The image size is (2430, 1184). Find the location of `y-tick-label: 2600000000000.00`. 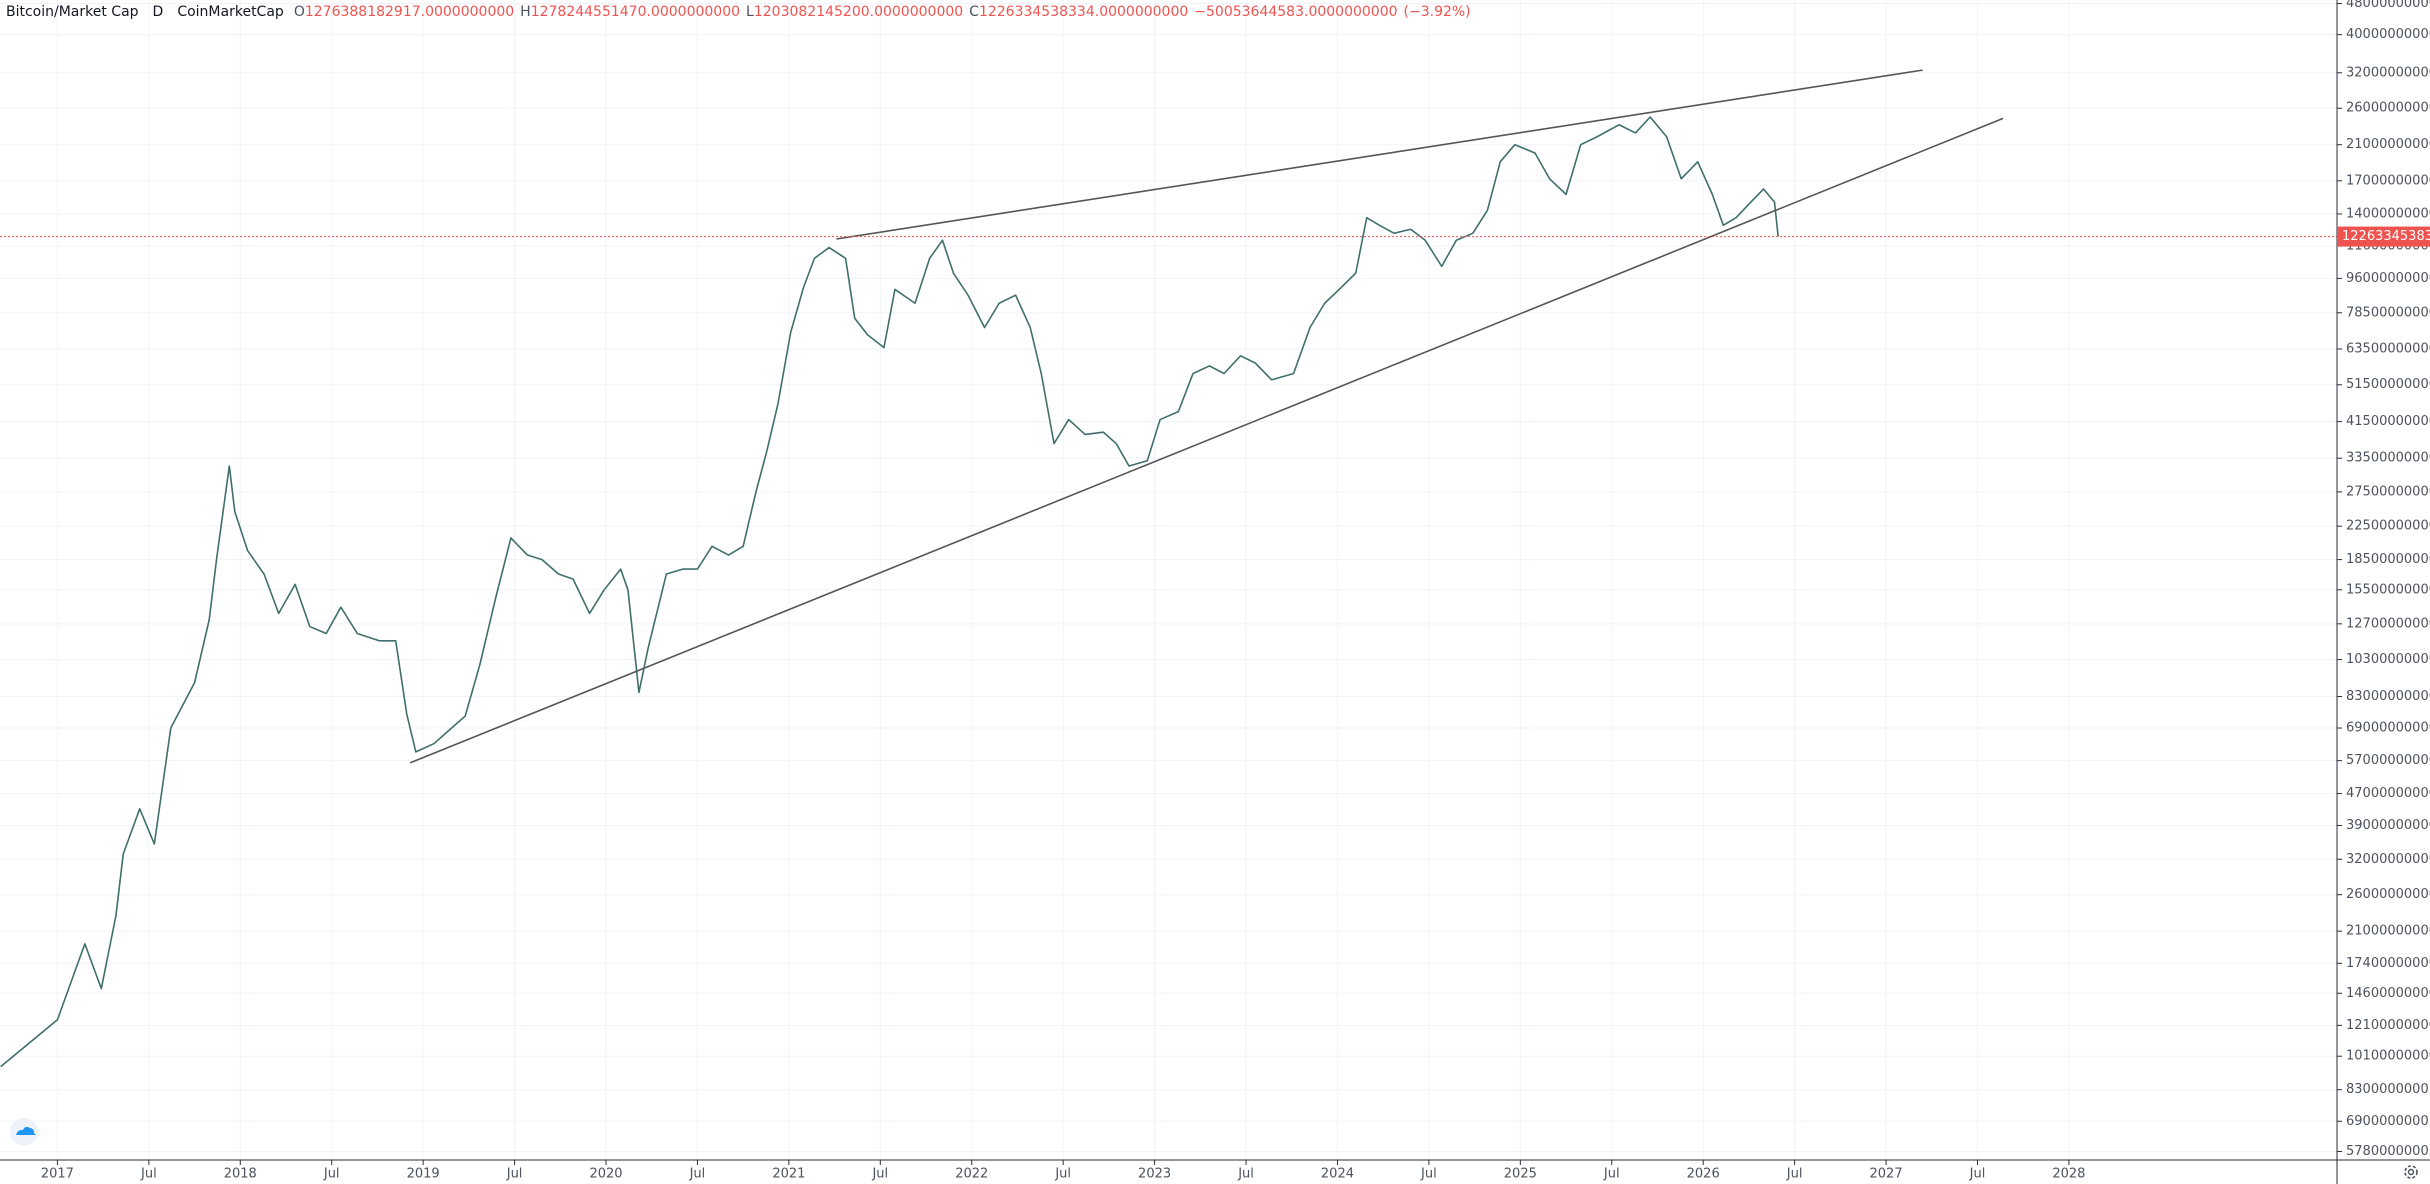

y-tick-label: 2600000000000.00 is located at coordinates (2388, 108).